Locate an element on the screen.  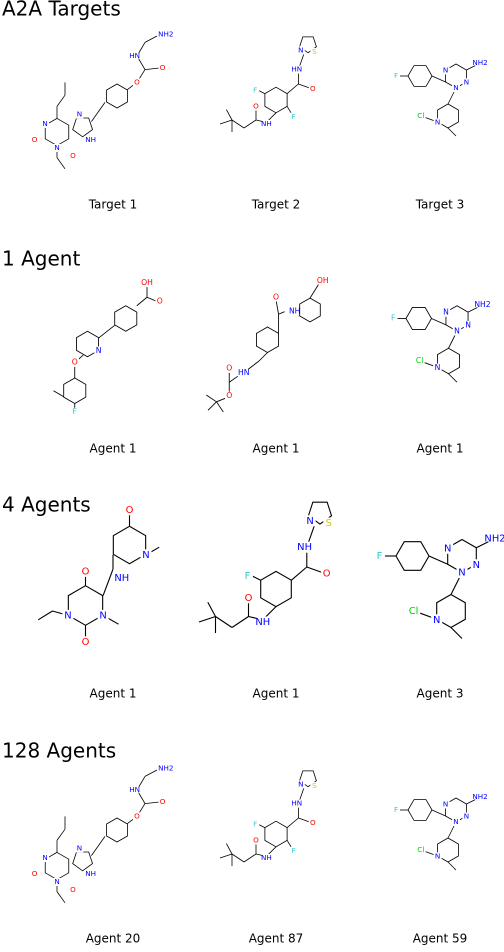
section-title: 128 Agents is located at coordinates (59, 751).